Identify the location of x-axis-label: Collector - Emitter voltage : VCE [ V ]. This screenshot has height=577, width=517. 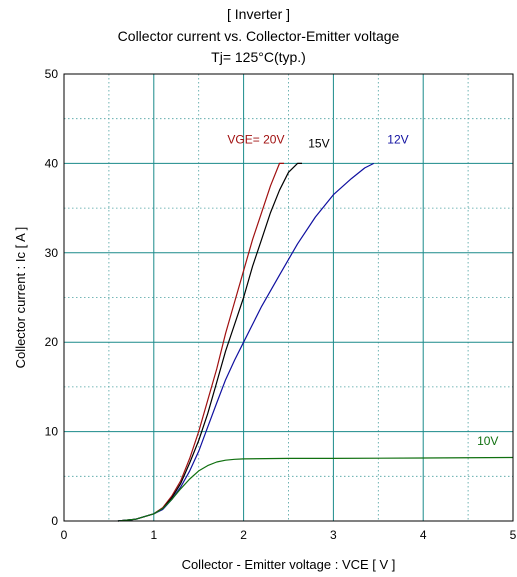
(289, 564).